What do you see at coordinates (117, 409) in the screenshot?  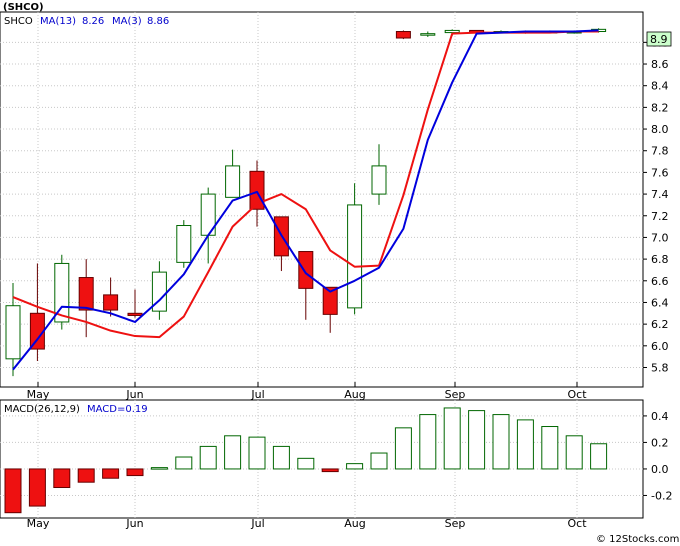 I see `macd-value-label: MACD=0.19` at bounding box center [117, 409].